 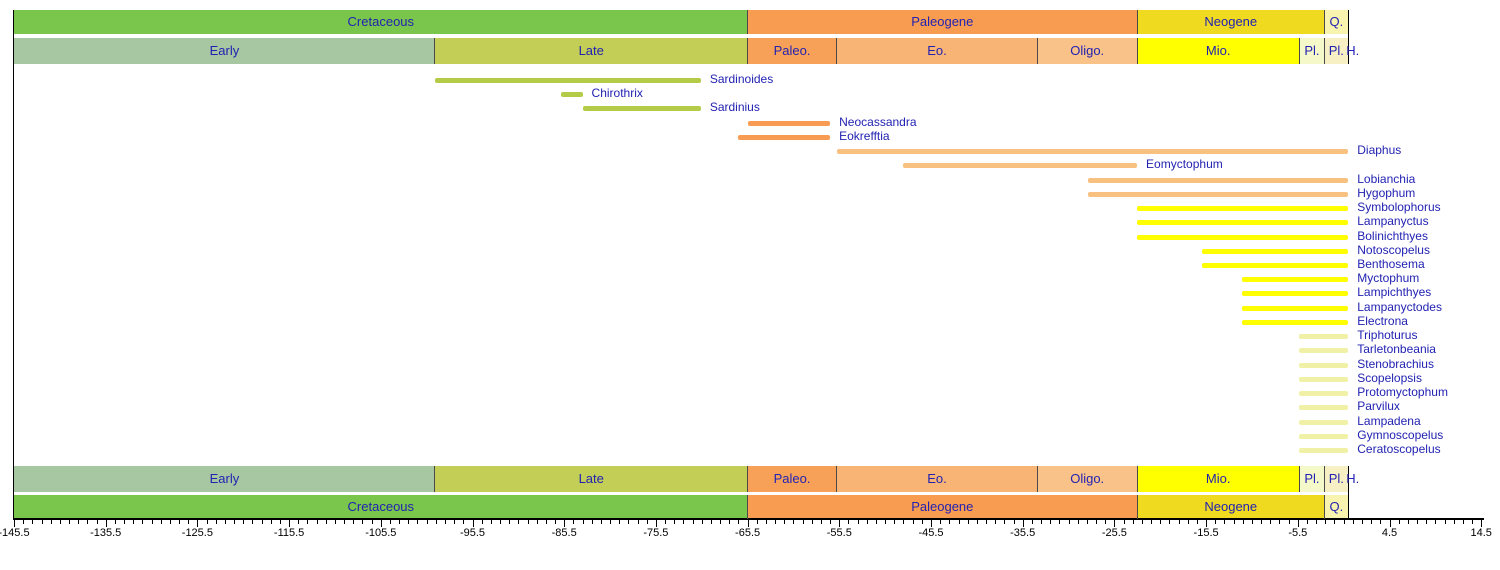 I want to click on period-box-paleogene-top, so click(x=942, y=22).